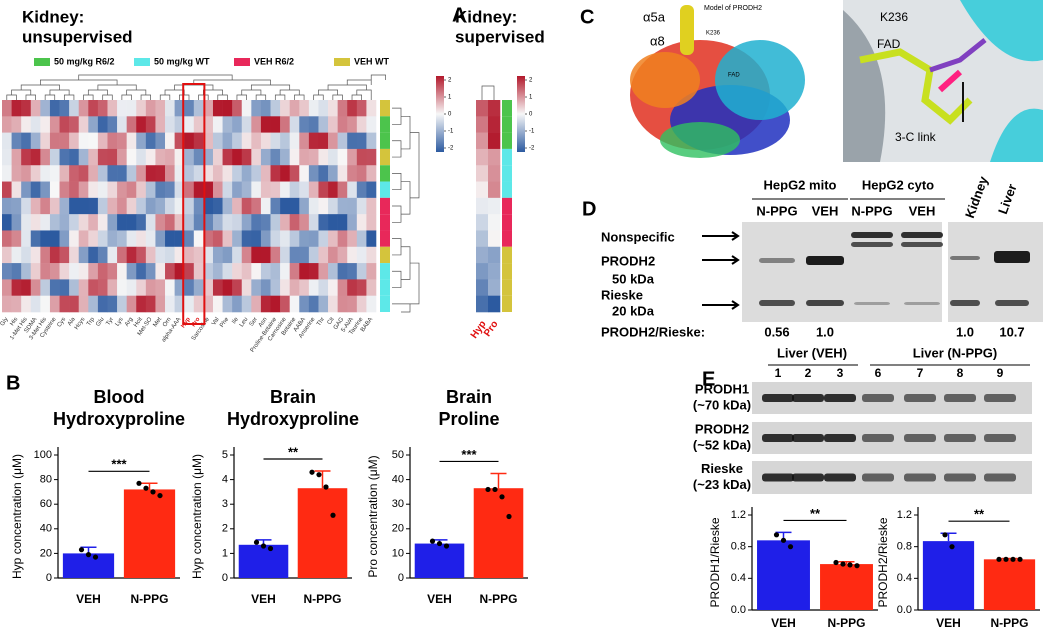  Describe the element at coordinates (815, 513) in the screenshot. I see `significance: **` at that location.